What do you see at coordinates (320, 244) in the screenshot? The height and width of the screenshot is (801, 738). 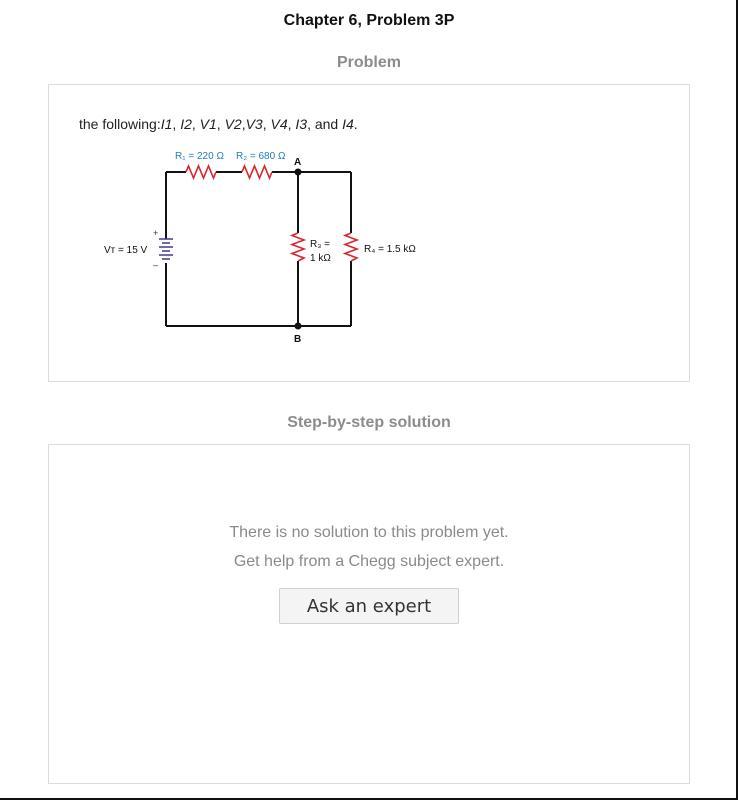 I see `r3-label-line1: R₃ =` at bounding box center [320, 244].